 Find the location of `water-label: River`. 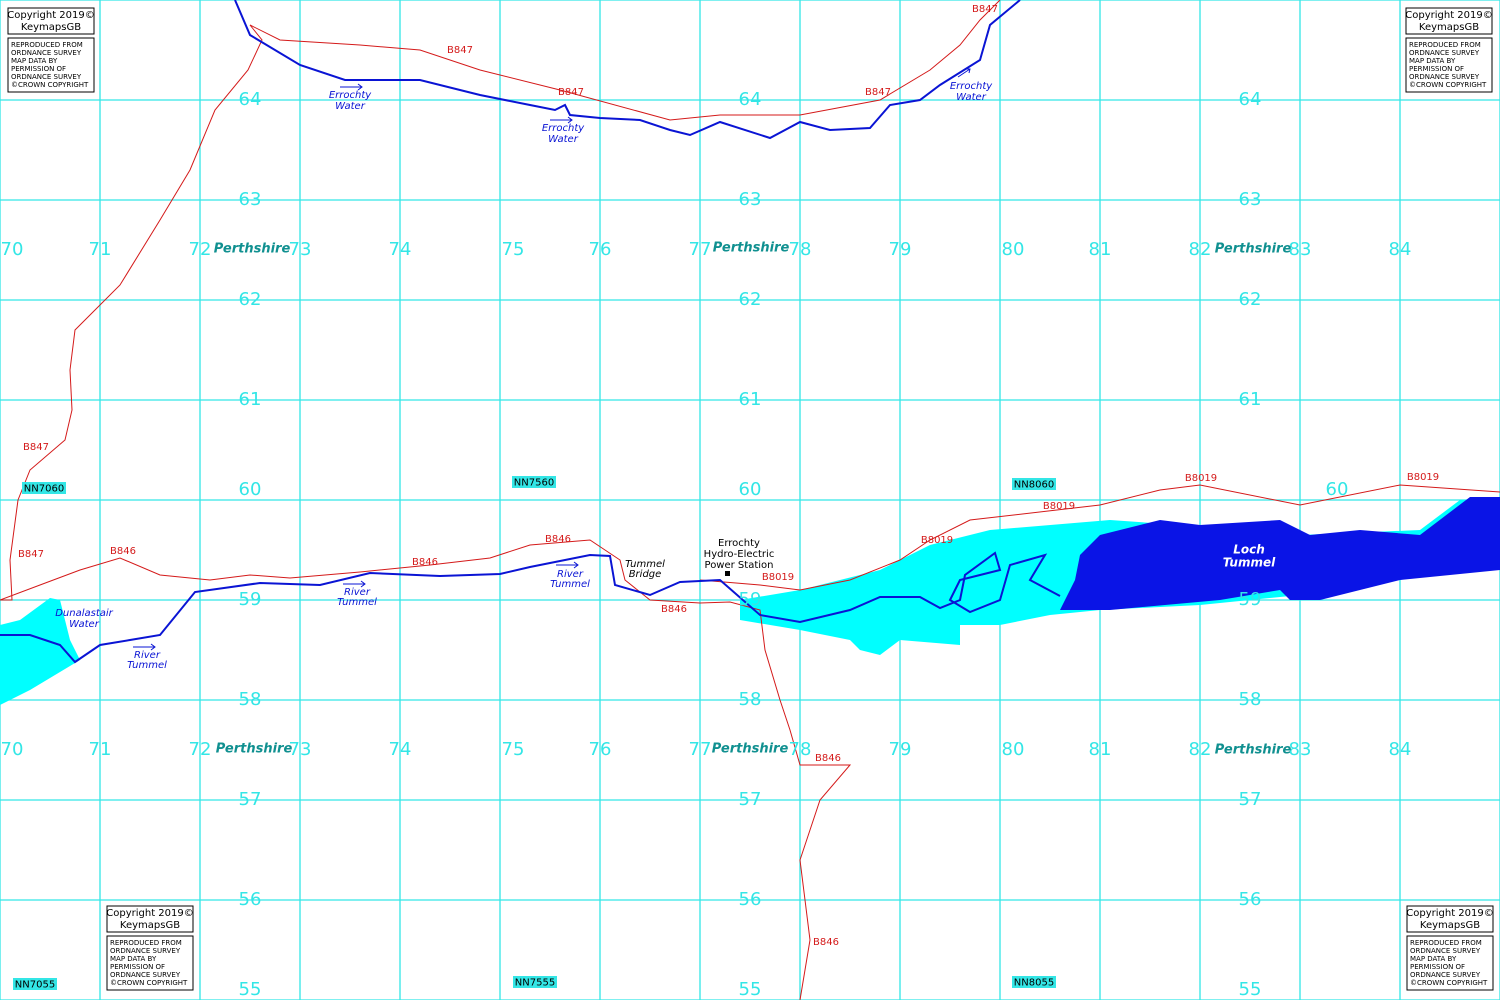

water-label: River is located at coordinates (570, 574).